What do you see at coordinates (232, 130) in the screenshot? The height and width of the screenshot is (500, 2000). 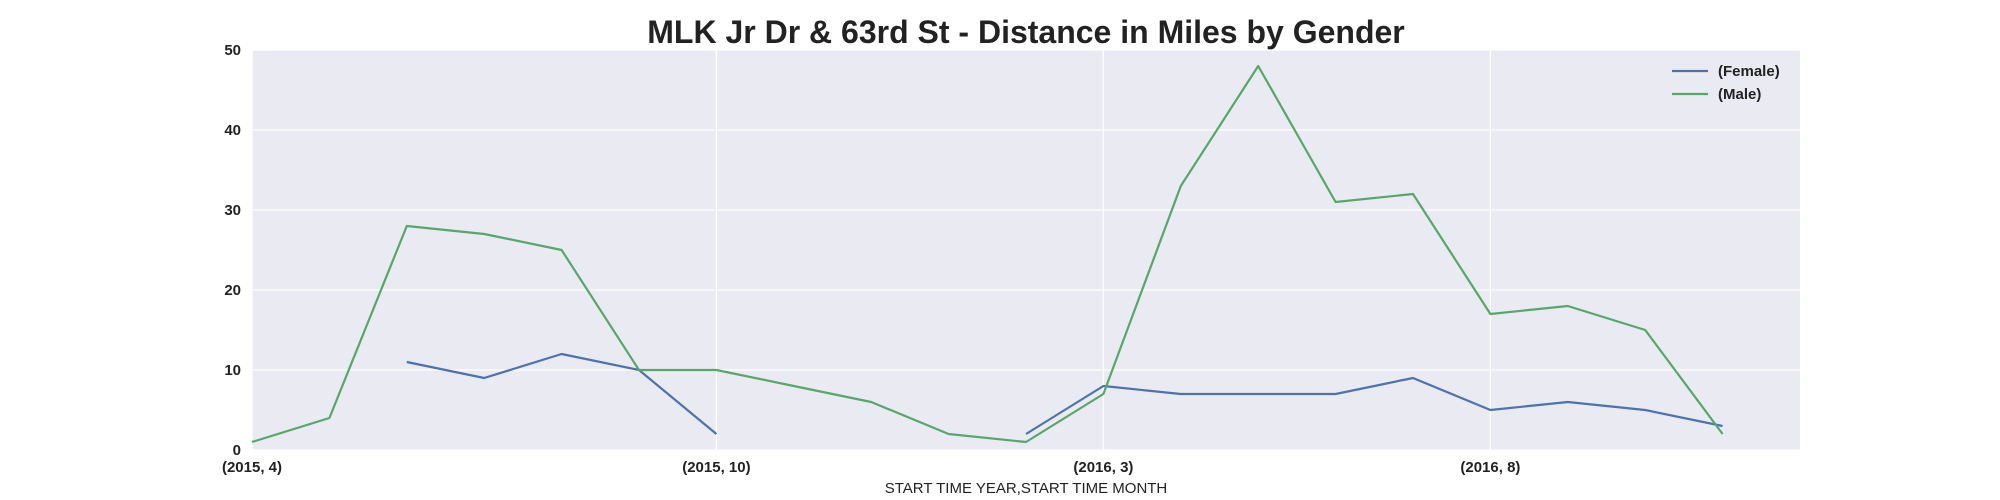 I see `y-tick-label: 40` at bounding box center [232, 130].